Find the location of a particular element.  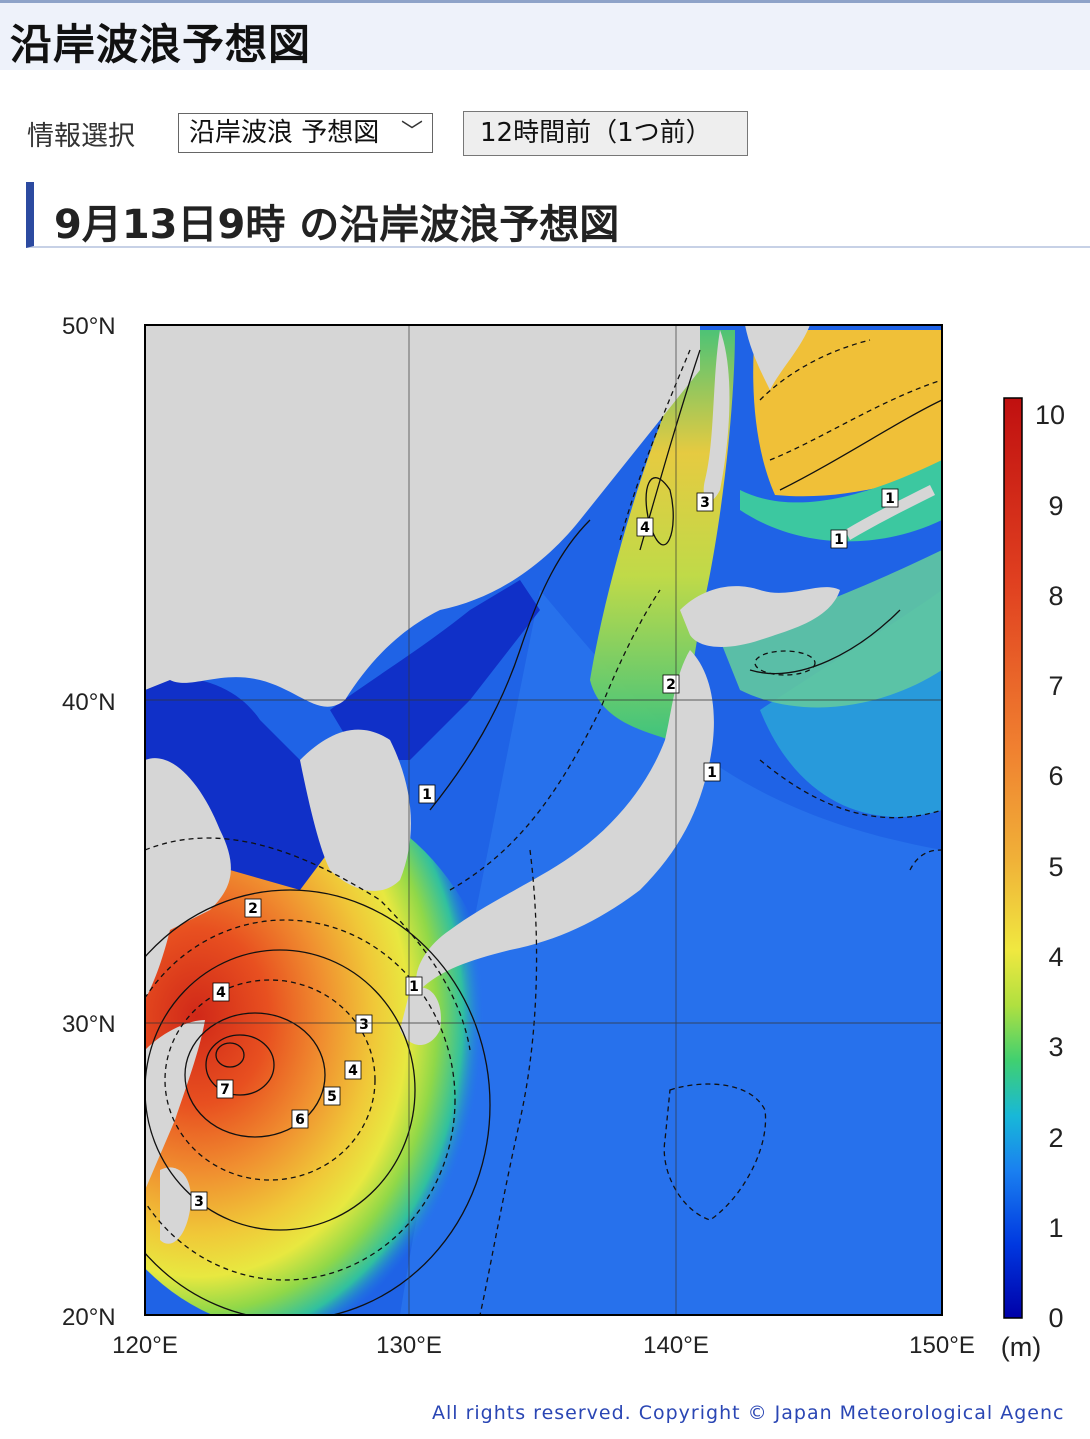

svg-text: 5 is located at coordinates (332, 1097).